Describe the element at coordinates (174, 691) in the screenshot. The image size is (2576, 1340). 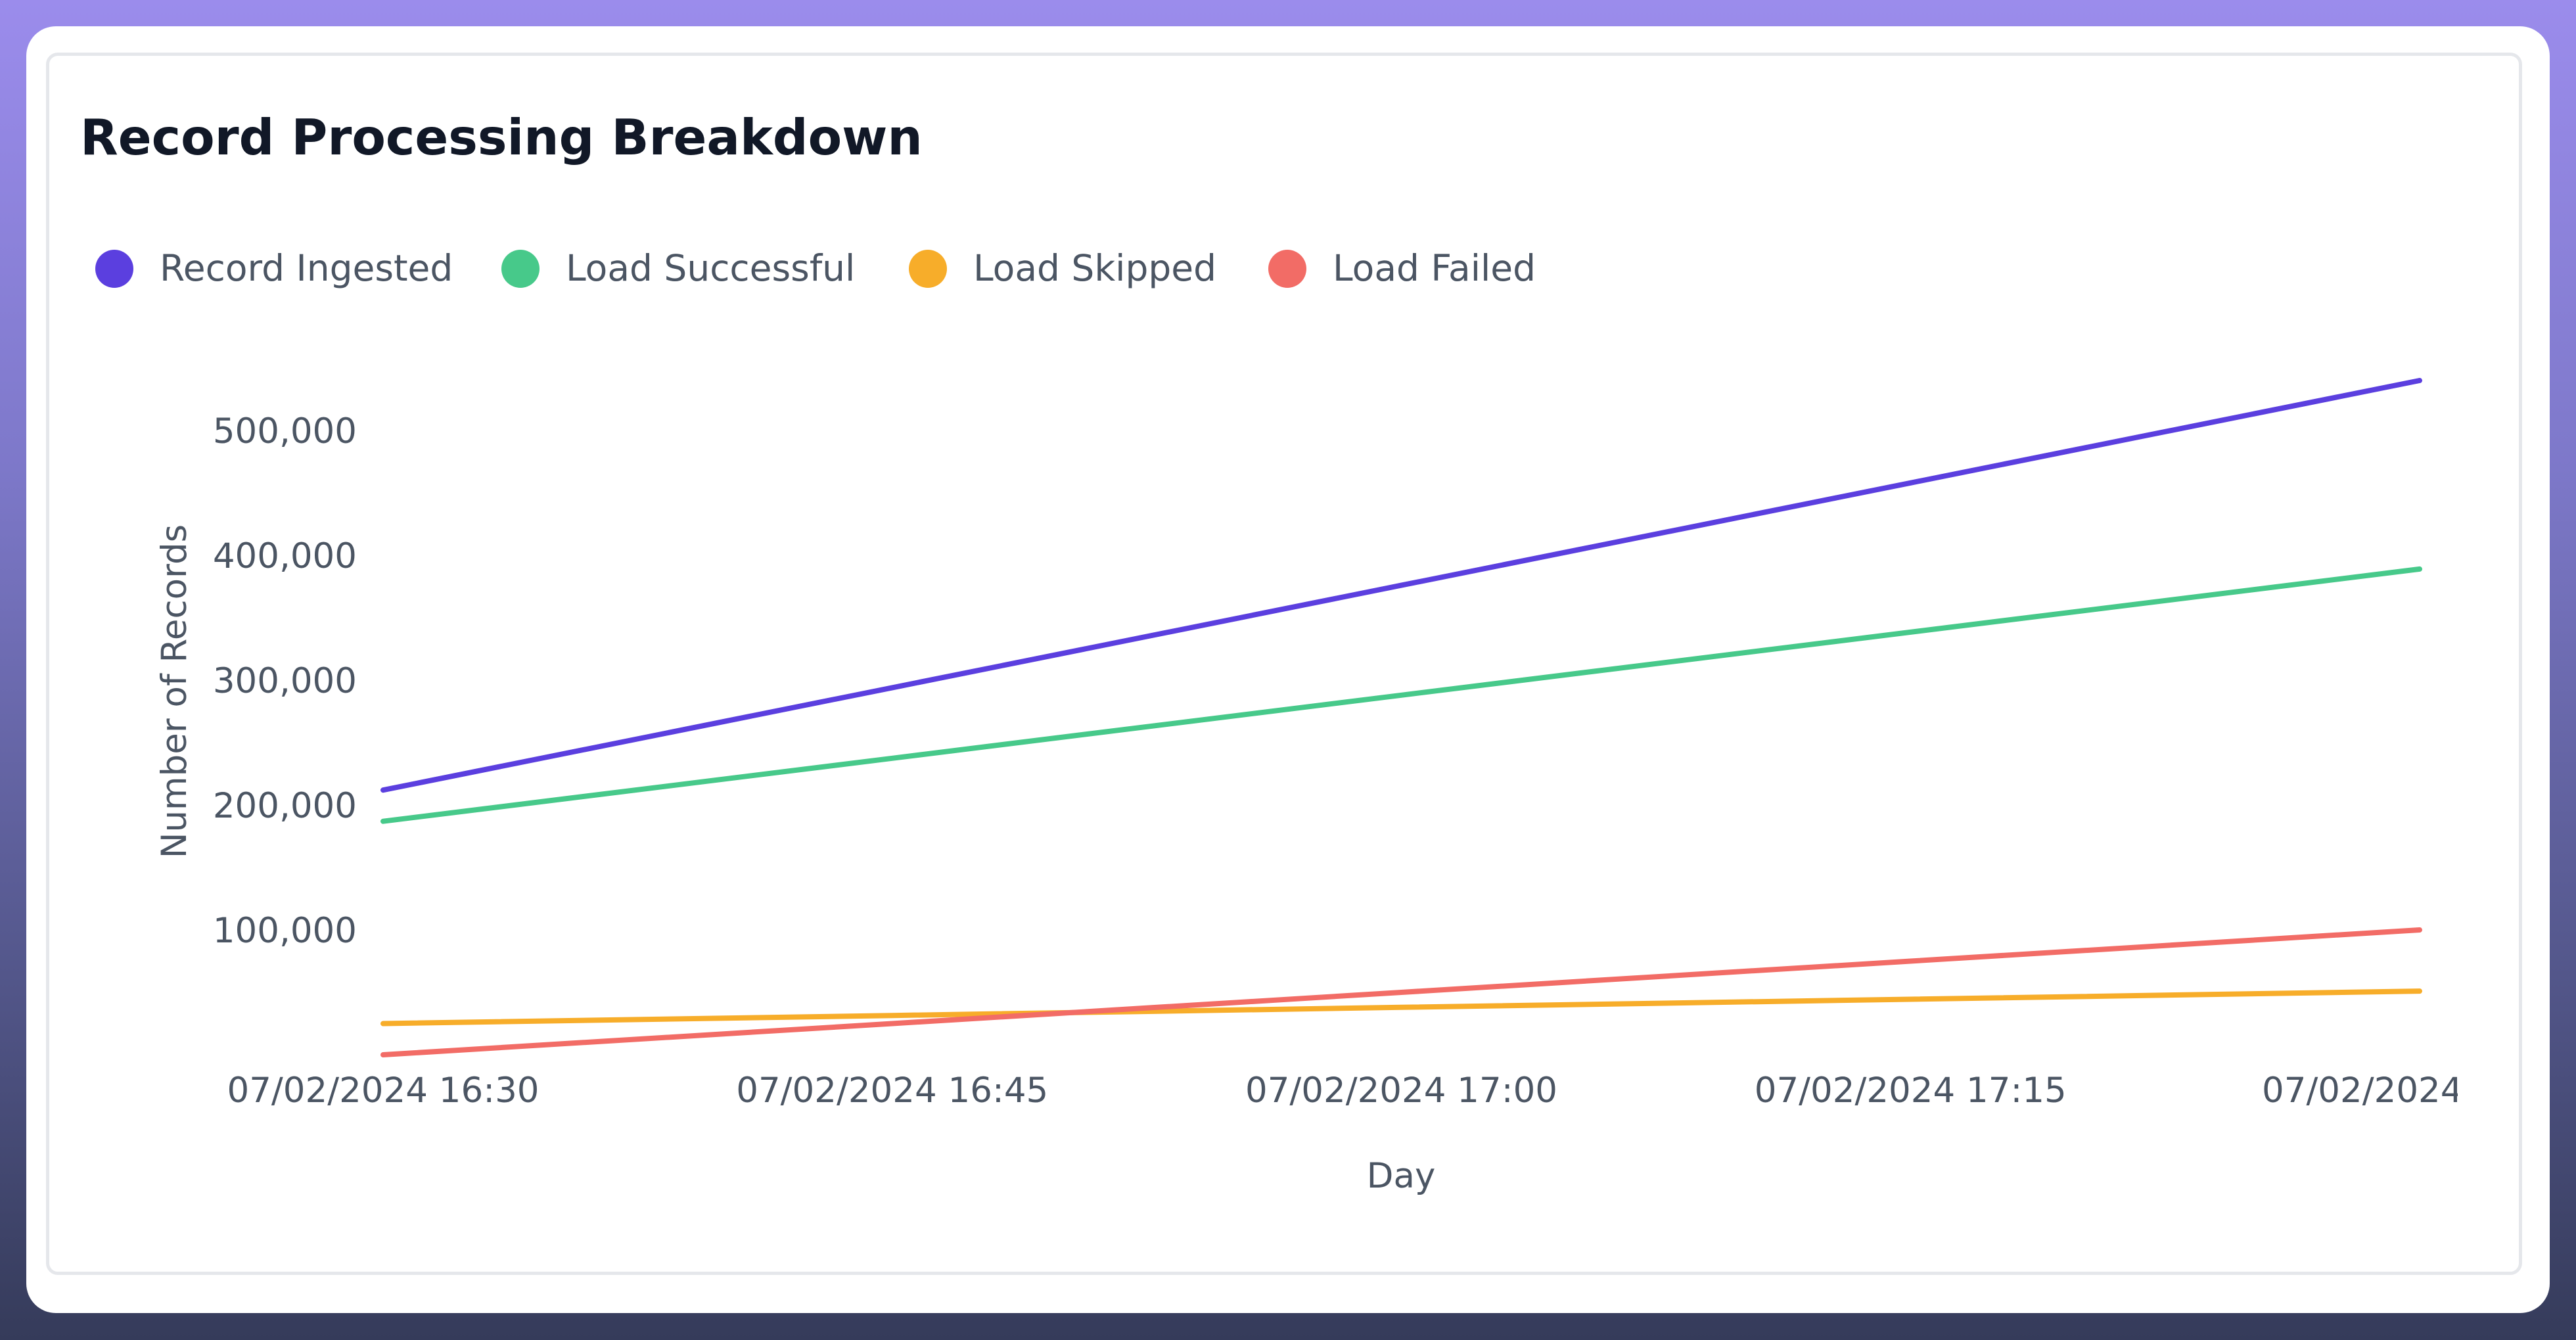
I see `y-axis-label: Number of Records` at that location.